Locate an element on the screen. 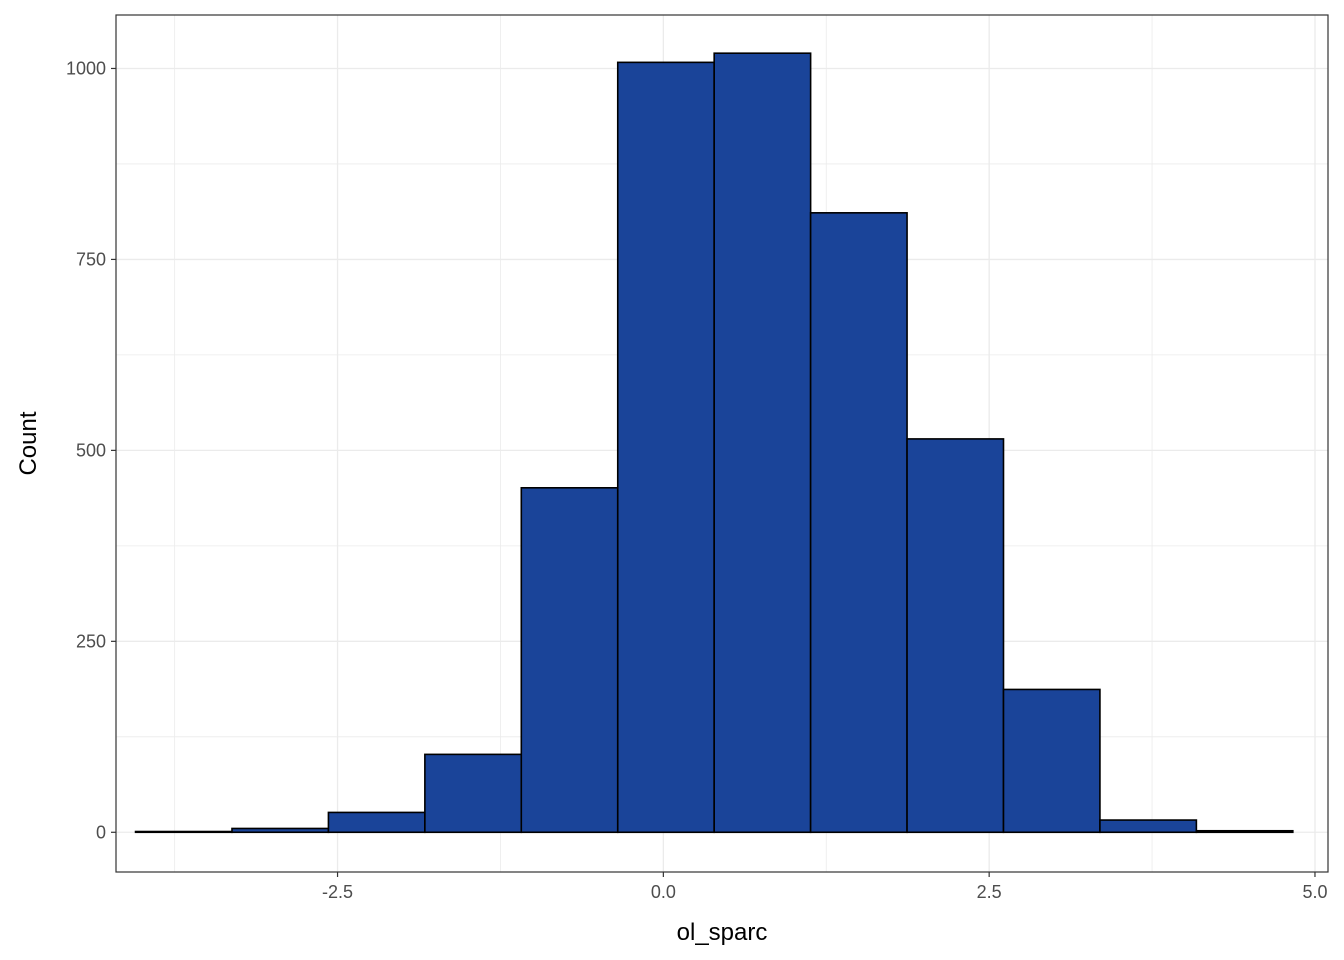  x-tick-label: 5.0 is located at coordinates (1314, 892).